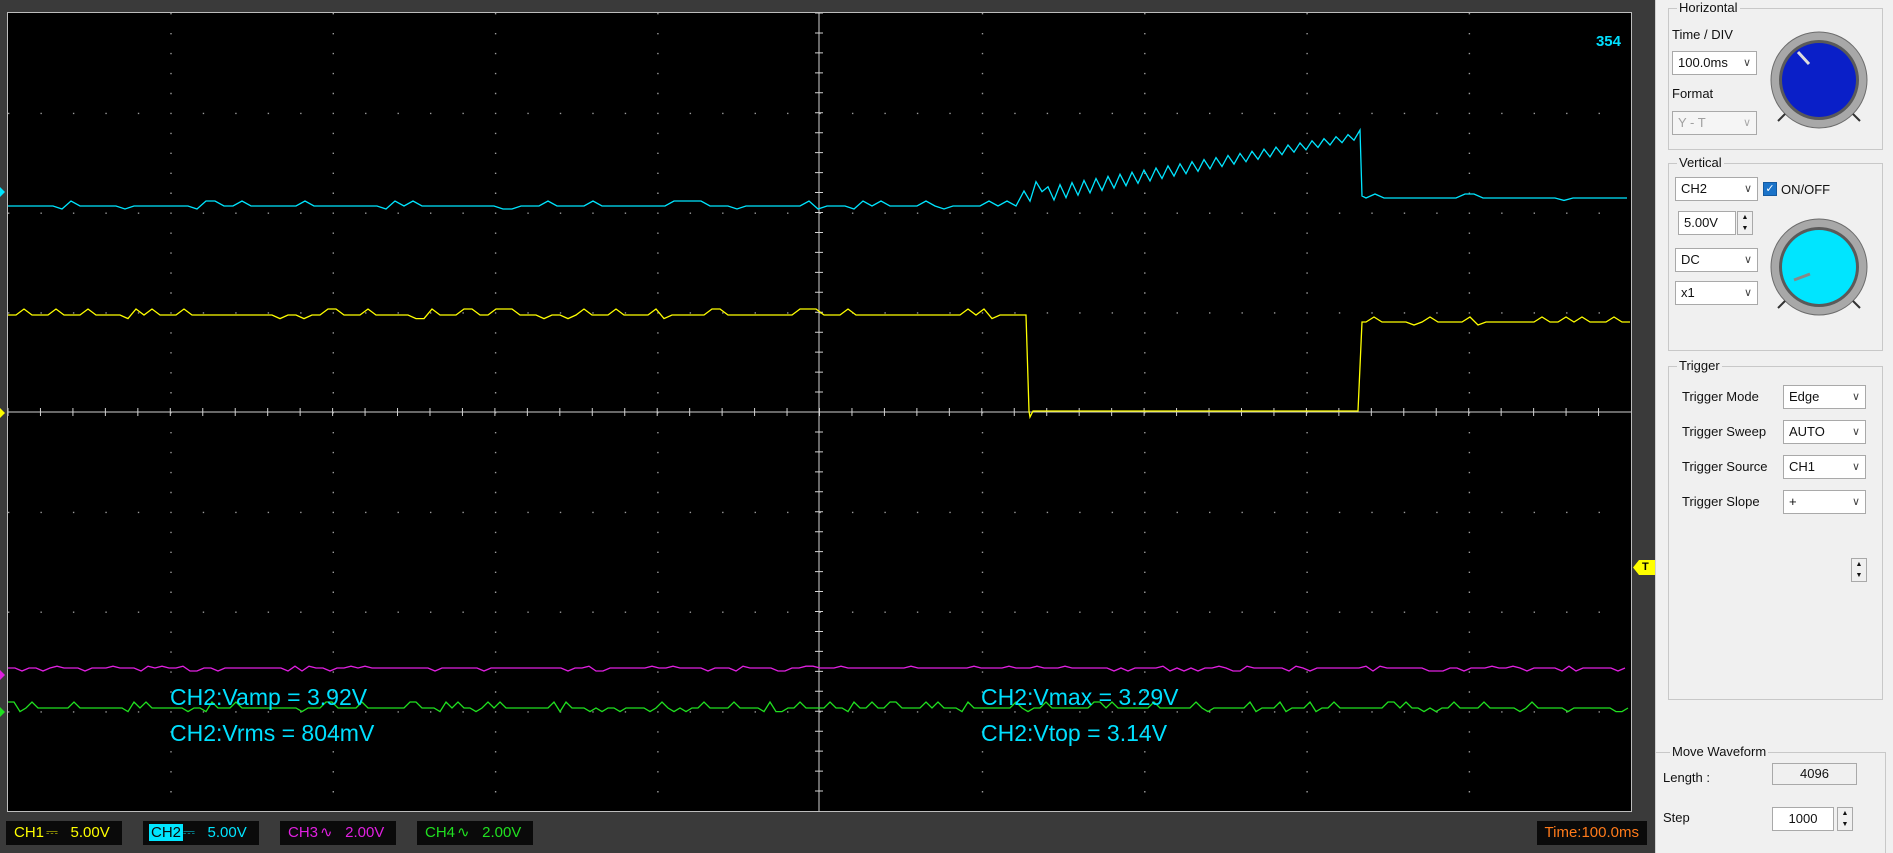 This screenshot has height=853, width=1893. I want to click on trigger-mode-value: Edge, so click(1804, 396).